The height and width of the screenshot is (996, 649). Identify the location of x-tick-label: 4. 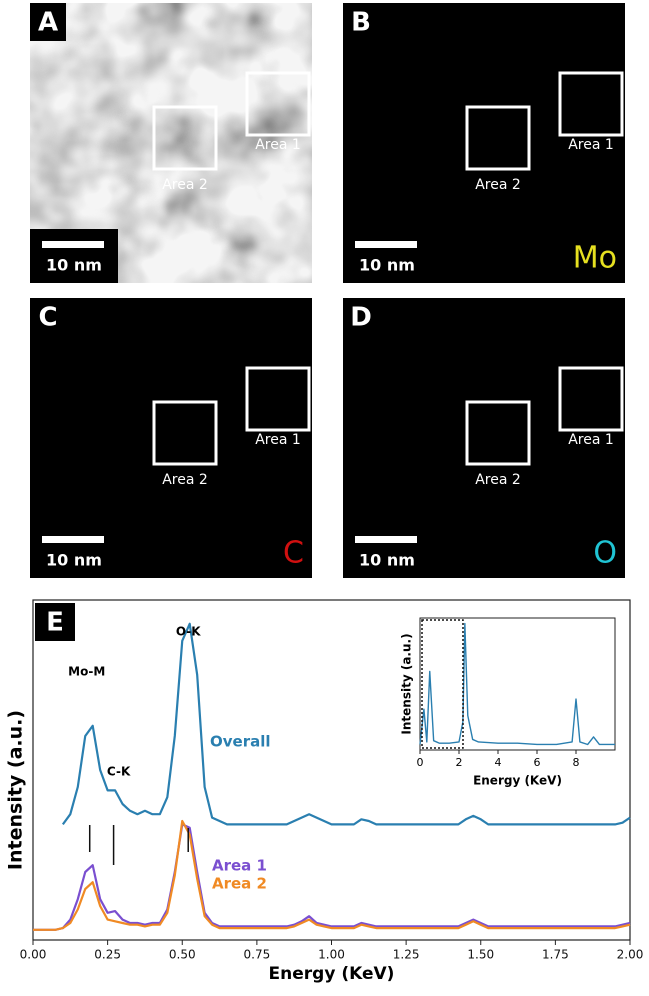
(498, 762).